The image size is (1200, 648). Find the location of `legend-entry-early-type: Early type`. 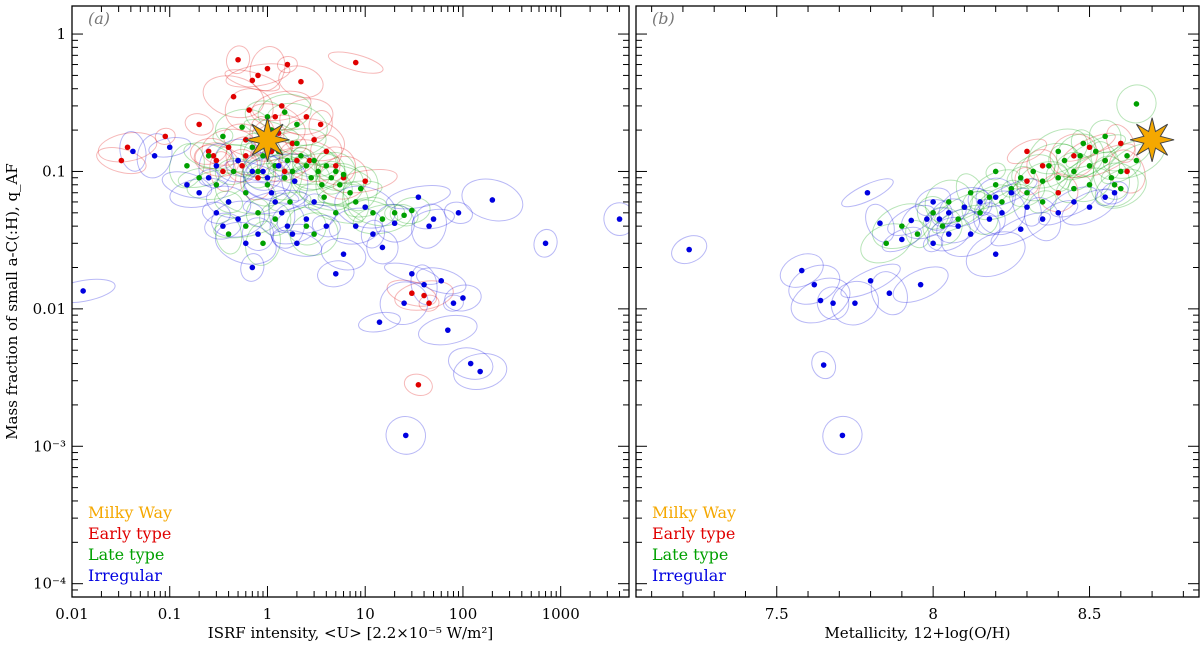

legend-entry-early-type: Early type is located at coordinates (693, 533).